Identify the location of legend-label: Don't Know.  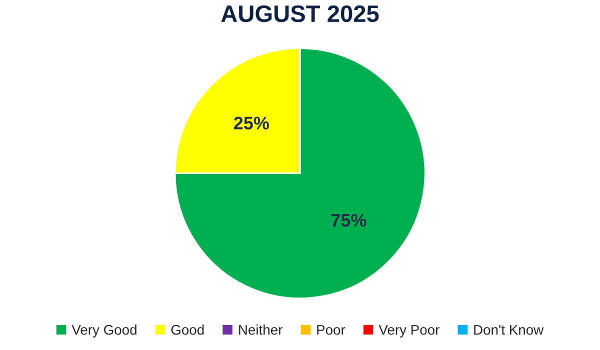
(509, 330).